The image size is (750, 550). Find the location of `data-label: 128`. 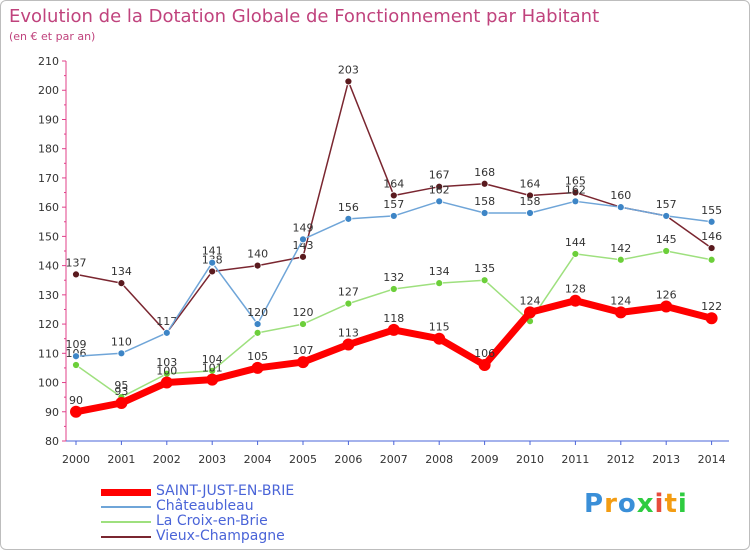

data-label: 128 is located at coordinates (575, 289).